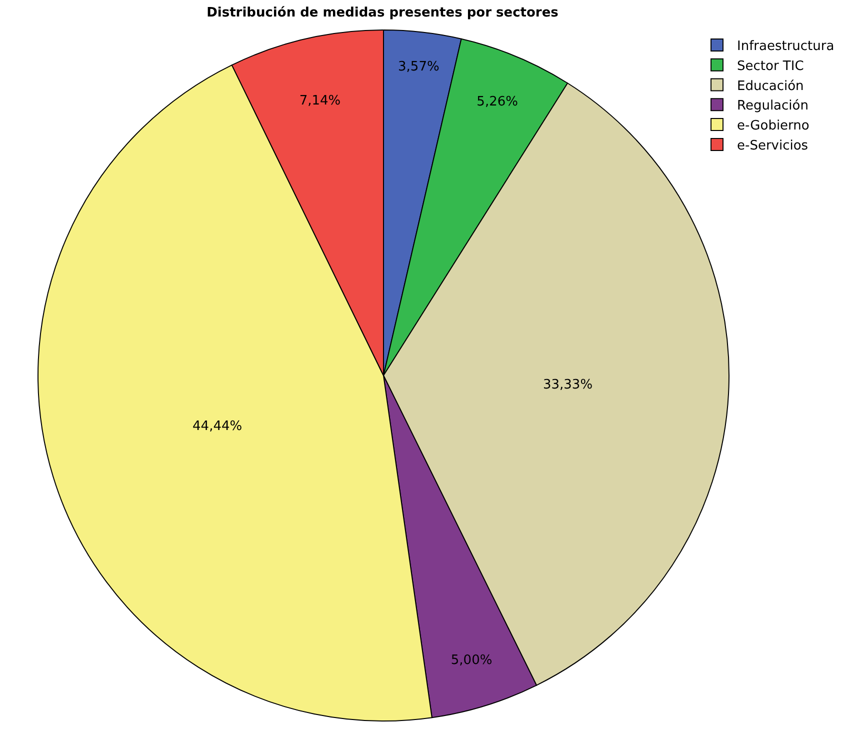 The height and width of the screenshot is (731, 850). Describe the element at coordinates (770, 86) in the screenshot. I see `legend-label: Educación` at that location.